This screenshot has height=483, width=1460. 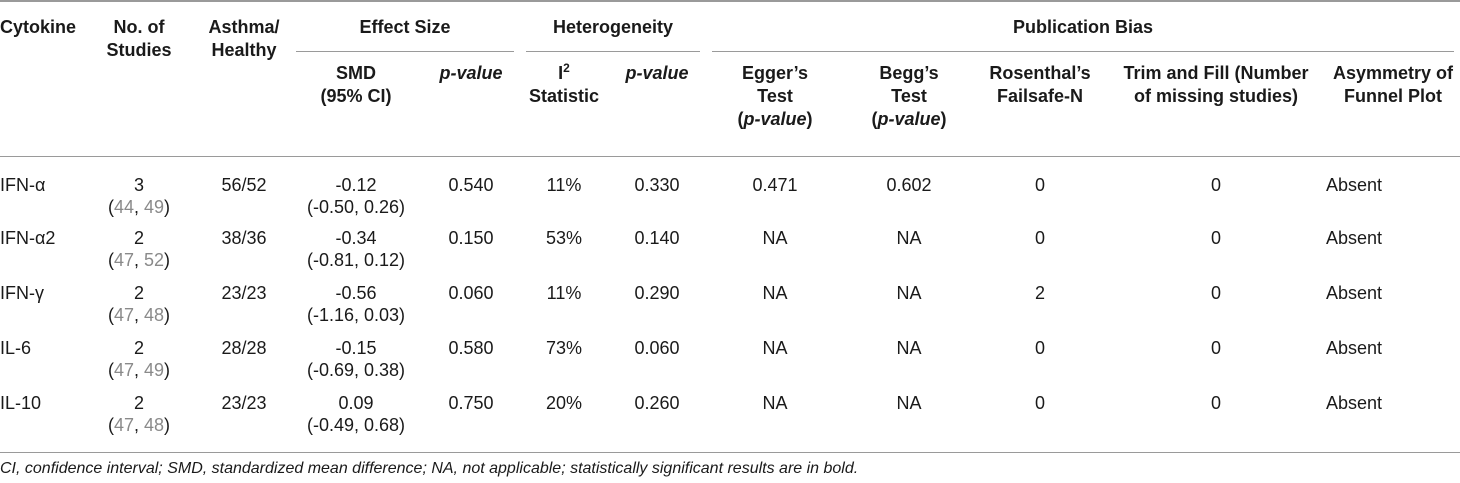 What do you see at coordinates (471, 422) in the screenshot?
I see `cell-smd-p: 0.750` at bounding box center [471, 422].